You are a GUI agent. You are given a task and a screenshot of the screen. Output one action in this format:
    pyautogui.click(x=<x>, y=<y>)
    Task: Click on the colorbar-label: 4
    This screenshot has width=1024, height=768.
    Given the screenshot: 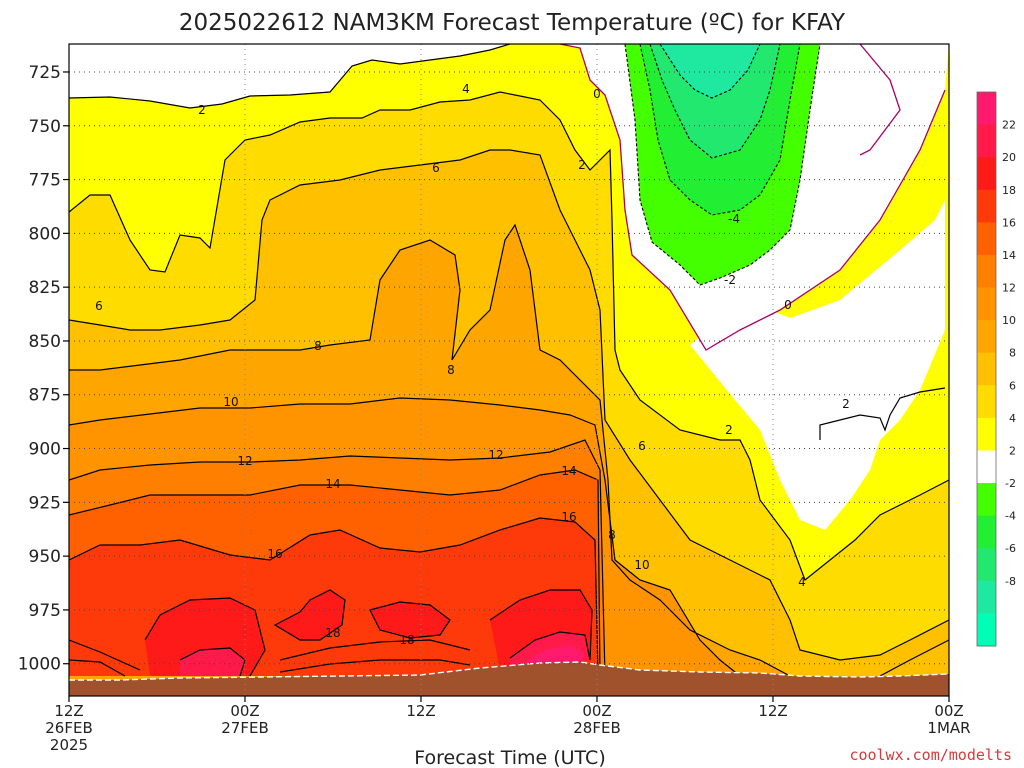 What is the action you would take?
    pyautogui.click(x=1012, y=418)
    